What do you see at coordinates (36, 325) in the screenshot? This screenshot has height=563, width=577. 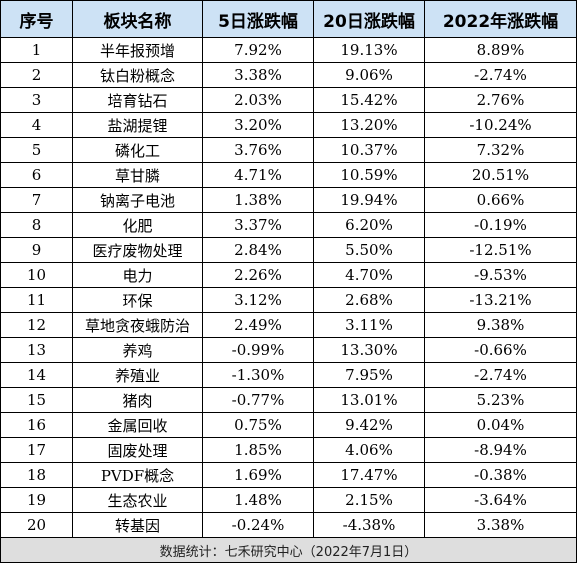 I see `row-index-cell: 12` at bounding box center [36, 325].